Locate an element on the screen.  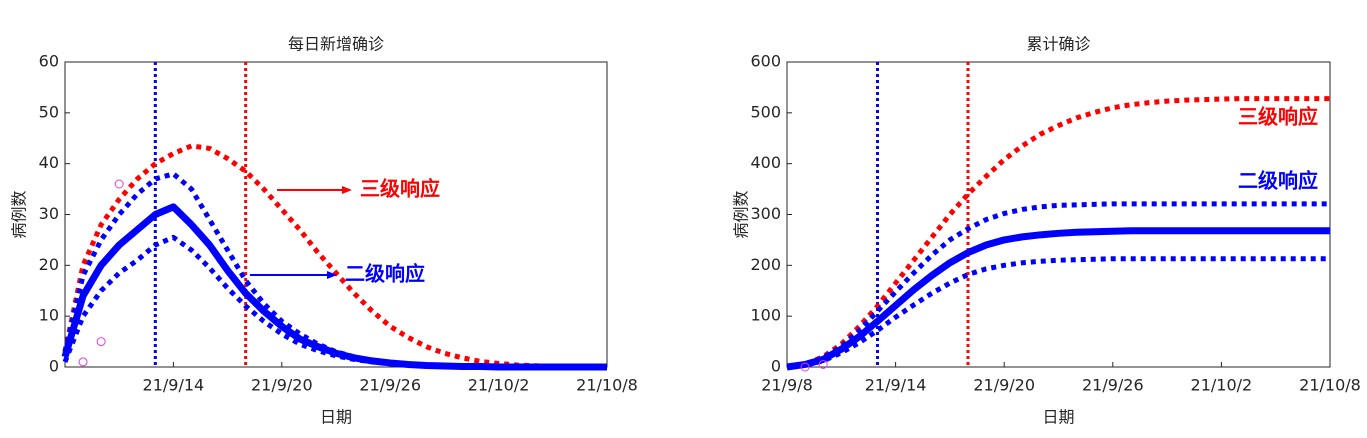
y-tick-label: 10 is located at coordinates (49, 315).